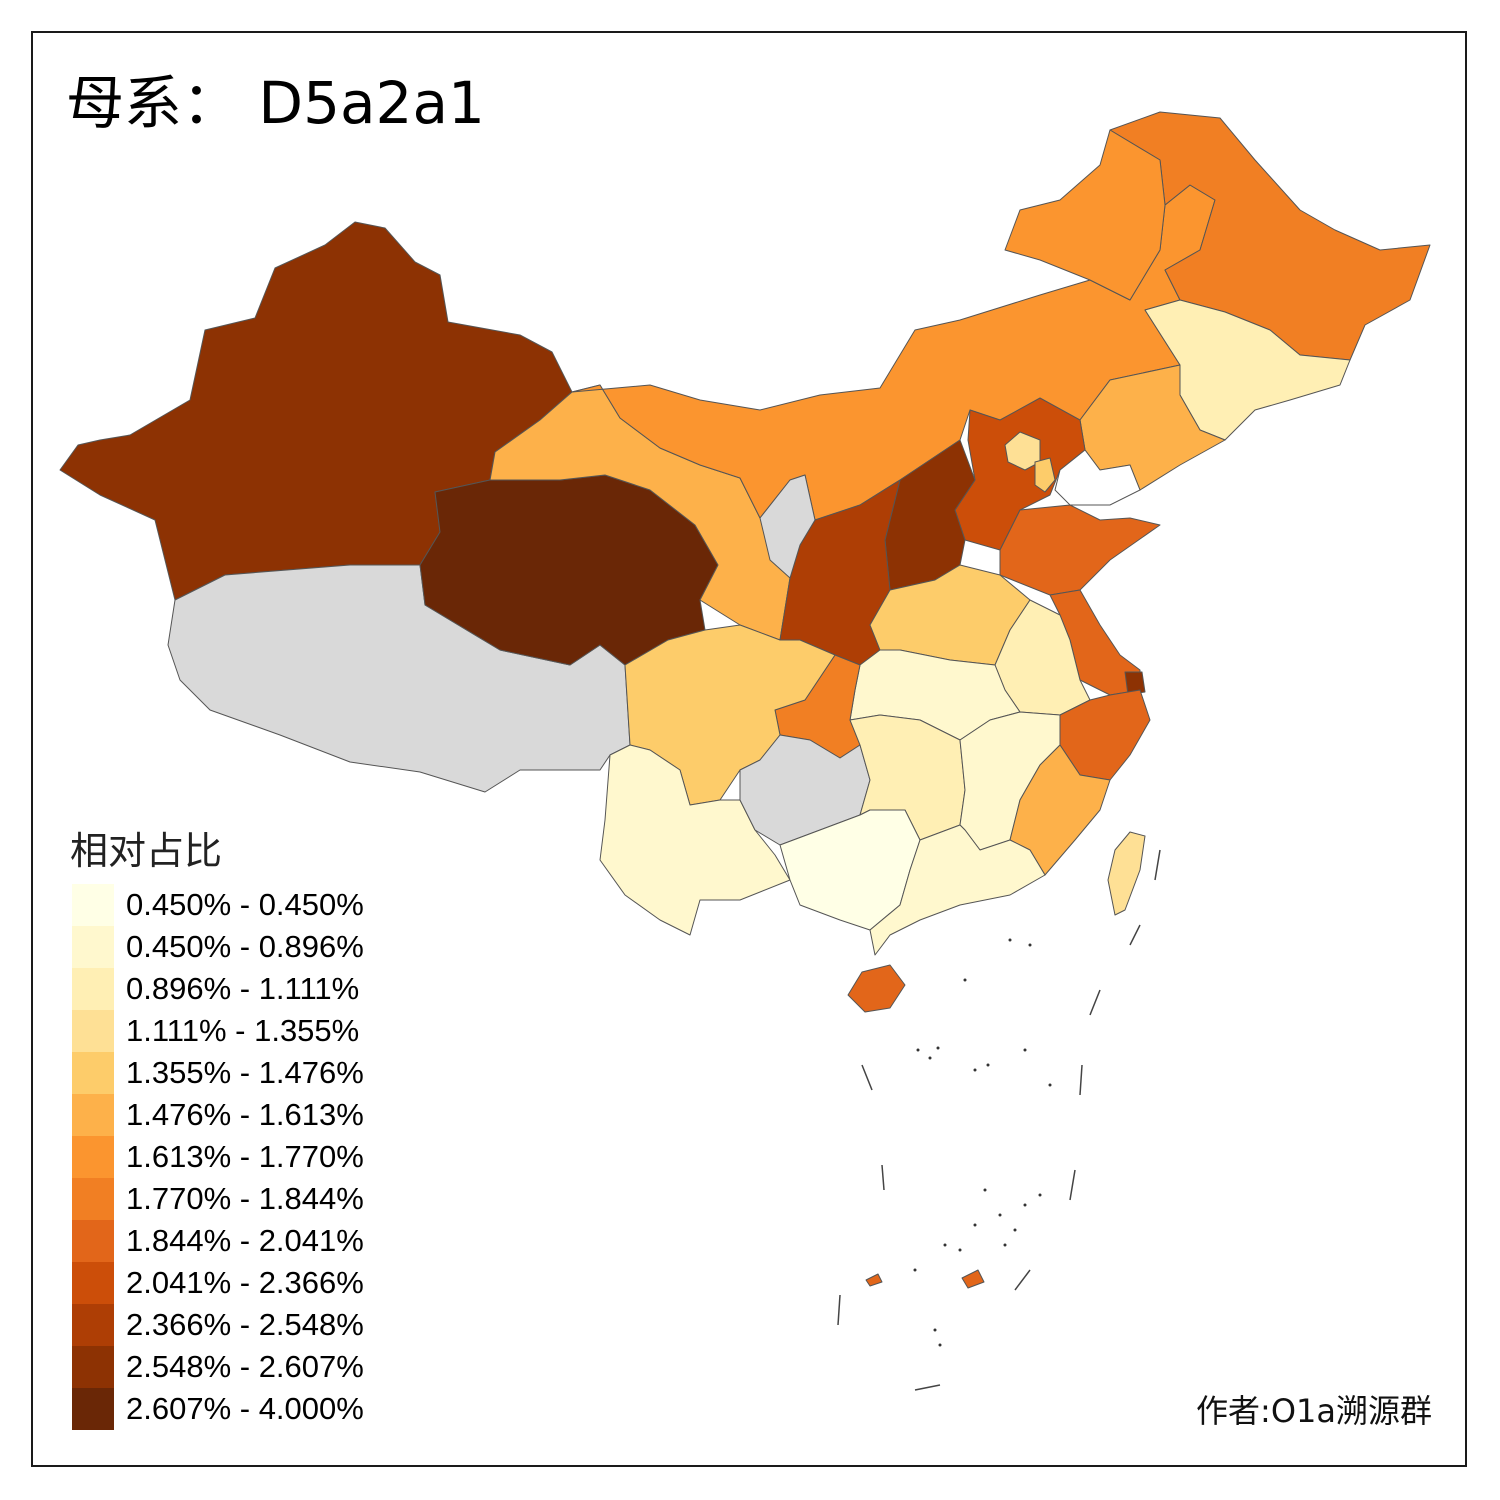 The width and height of the screenshot is (1500, 1500). I want to click on region-yunnan, so click(695, 840).